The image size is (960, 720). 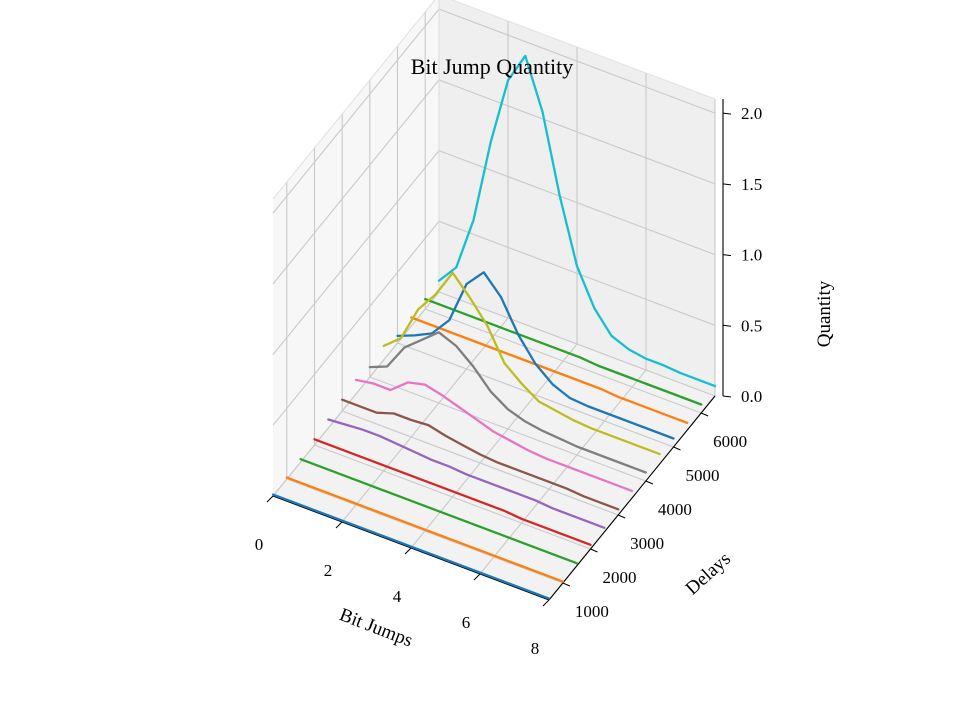 I want to click on x-axis-label: Bit Jumps, so click(x=375, y=627).